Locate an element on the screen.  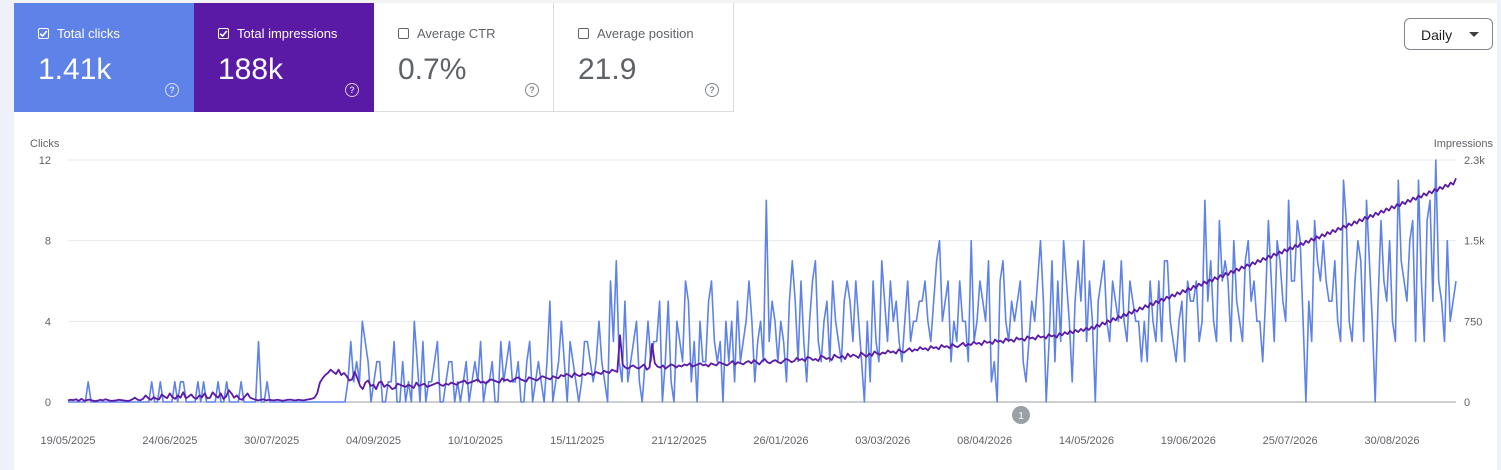
metric-value: 21.9 is located at coordinates (607, 69).